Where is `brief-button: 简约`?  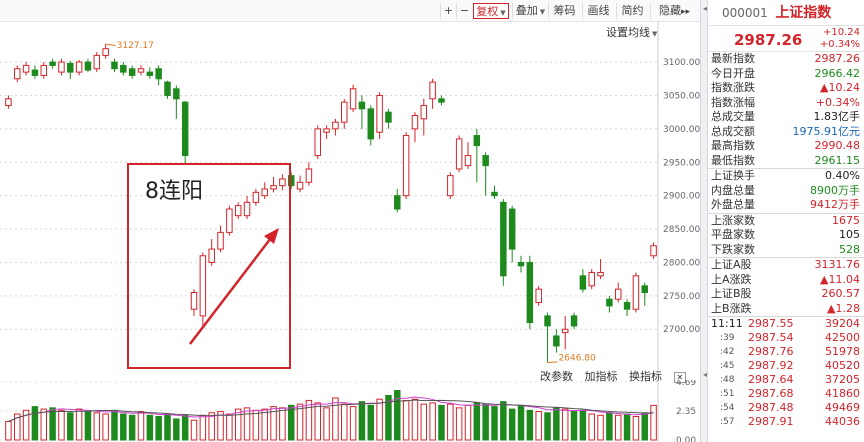
brief-button: 简约 is located at coordinates (632, 11).